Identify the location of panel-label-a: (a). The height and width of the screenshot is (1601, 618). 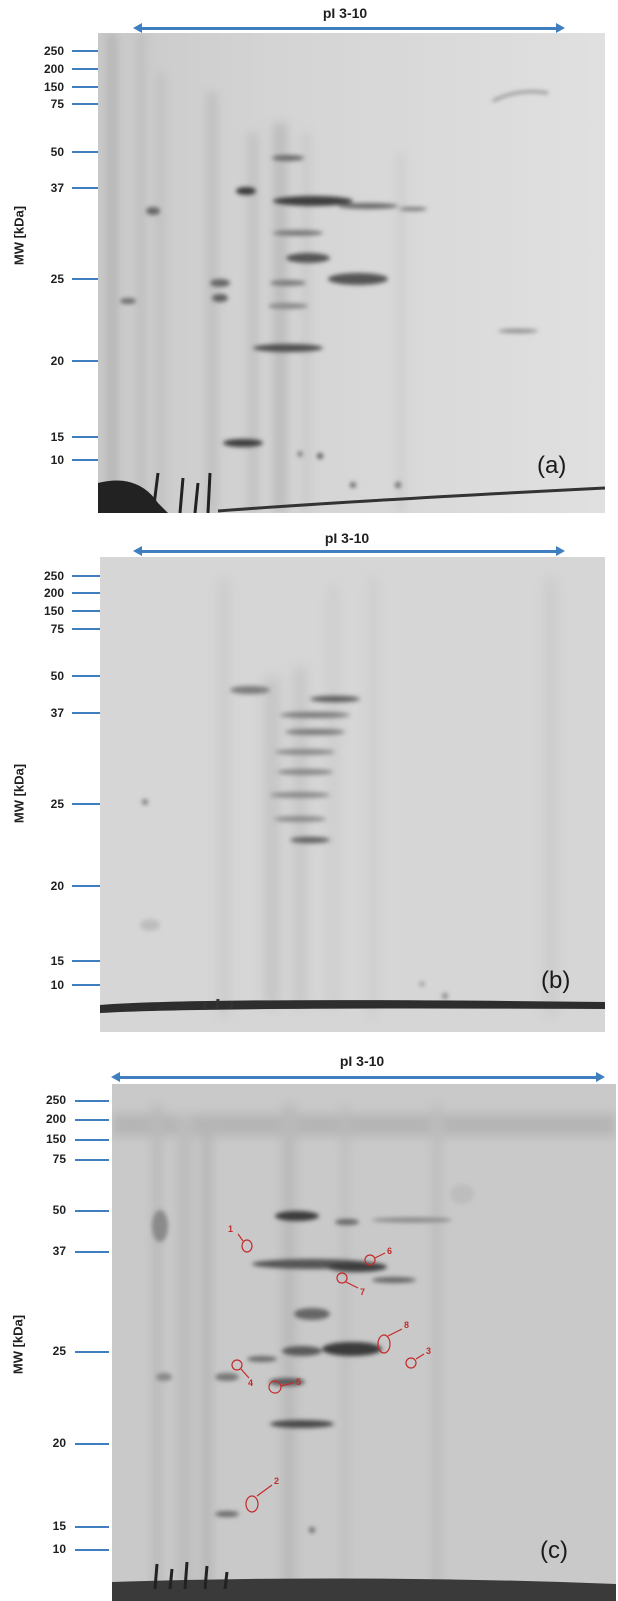
(552, 465).